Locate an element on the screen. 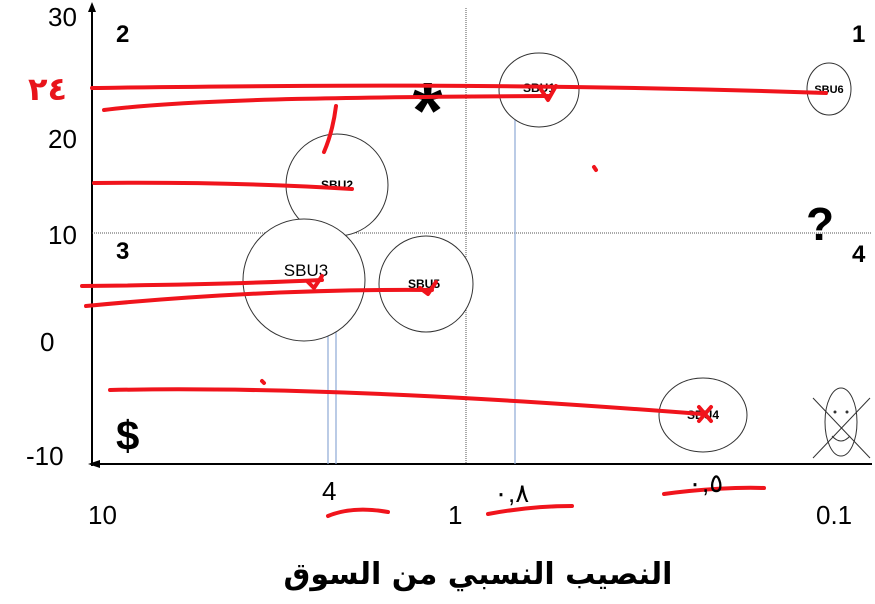 The image size is (875, 604). sbu-circle-sbu5: SBU5 is located at coordinates (426, 284).